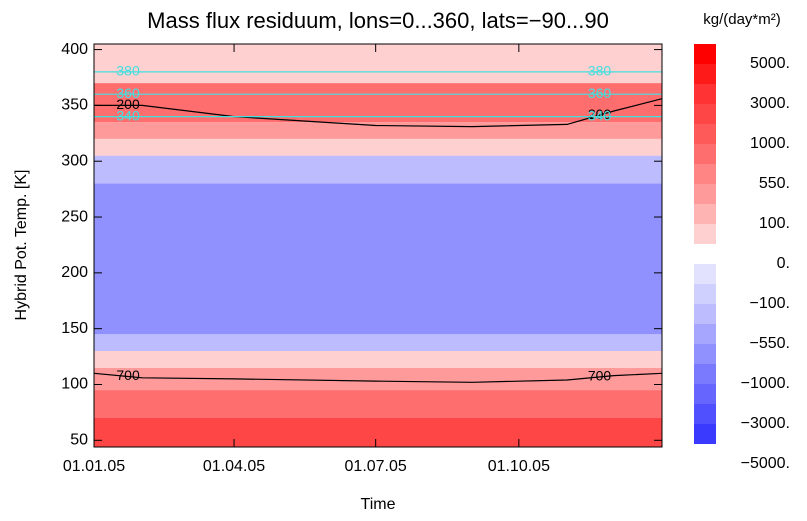  I want to click on y-tick-label: 250, so click(74, 216).